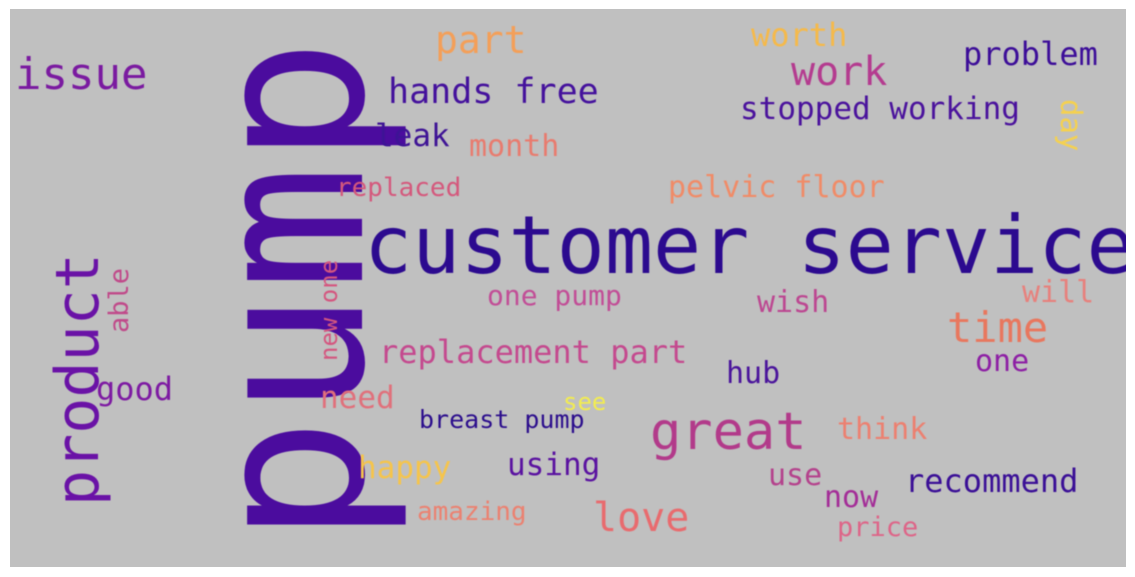  What do you see at coordinates (882, 429) in the screenshot?
I see `word-think: think` at bounding box center [882, 429].